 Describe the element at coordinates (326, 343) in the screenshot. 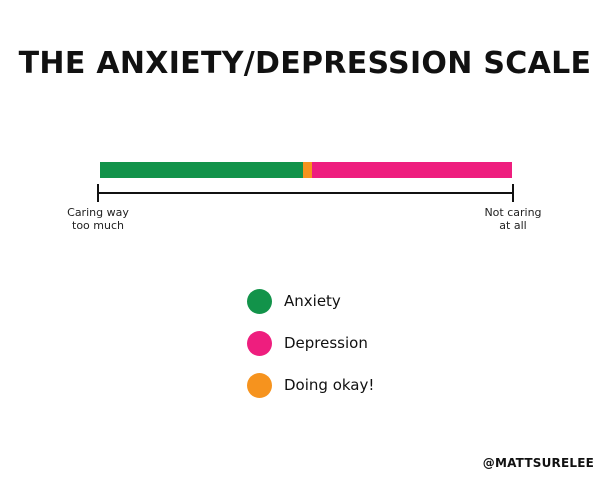

I see `legend-label-depression: Depression` at that location.